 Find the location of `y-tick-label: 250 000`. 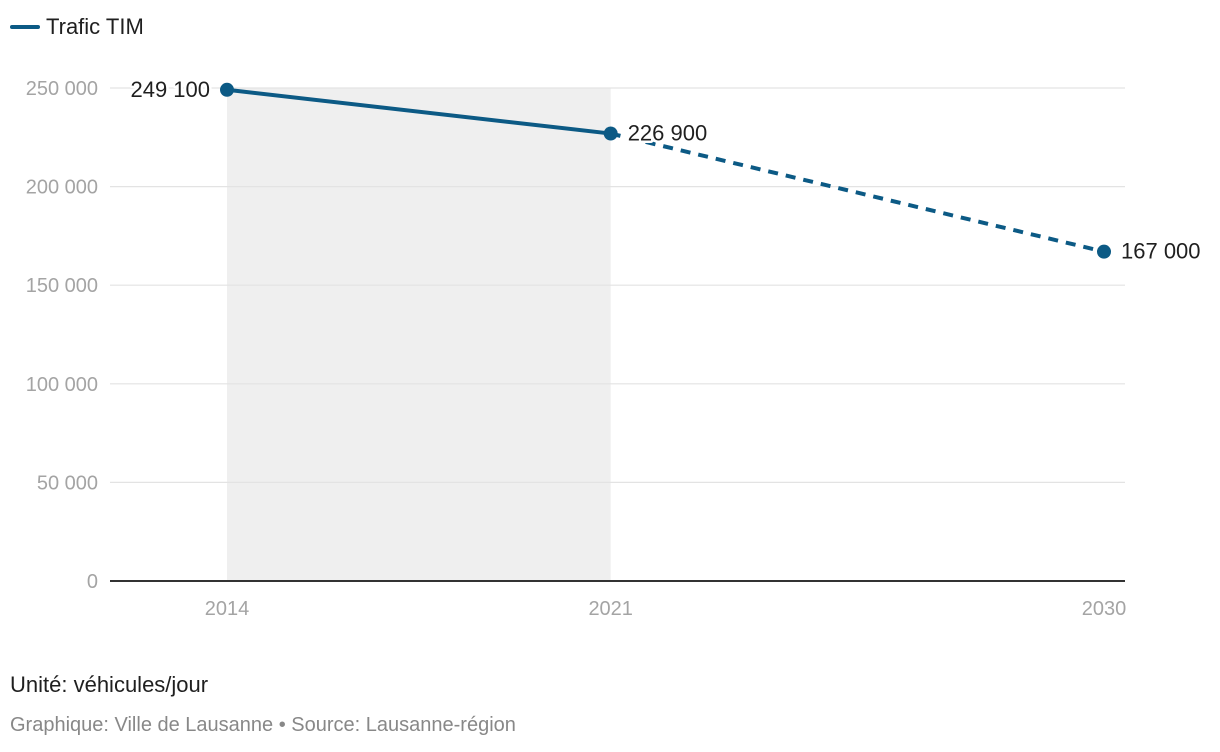

y-tick-label: 250 000 is located at coordinates (62, 89).